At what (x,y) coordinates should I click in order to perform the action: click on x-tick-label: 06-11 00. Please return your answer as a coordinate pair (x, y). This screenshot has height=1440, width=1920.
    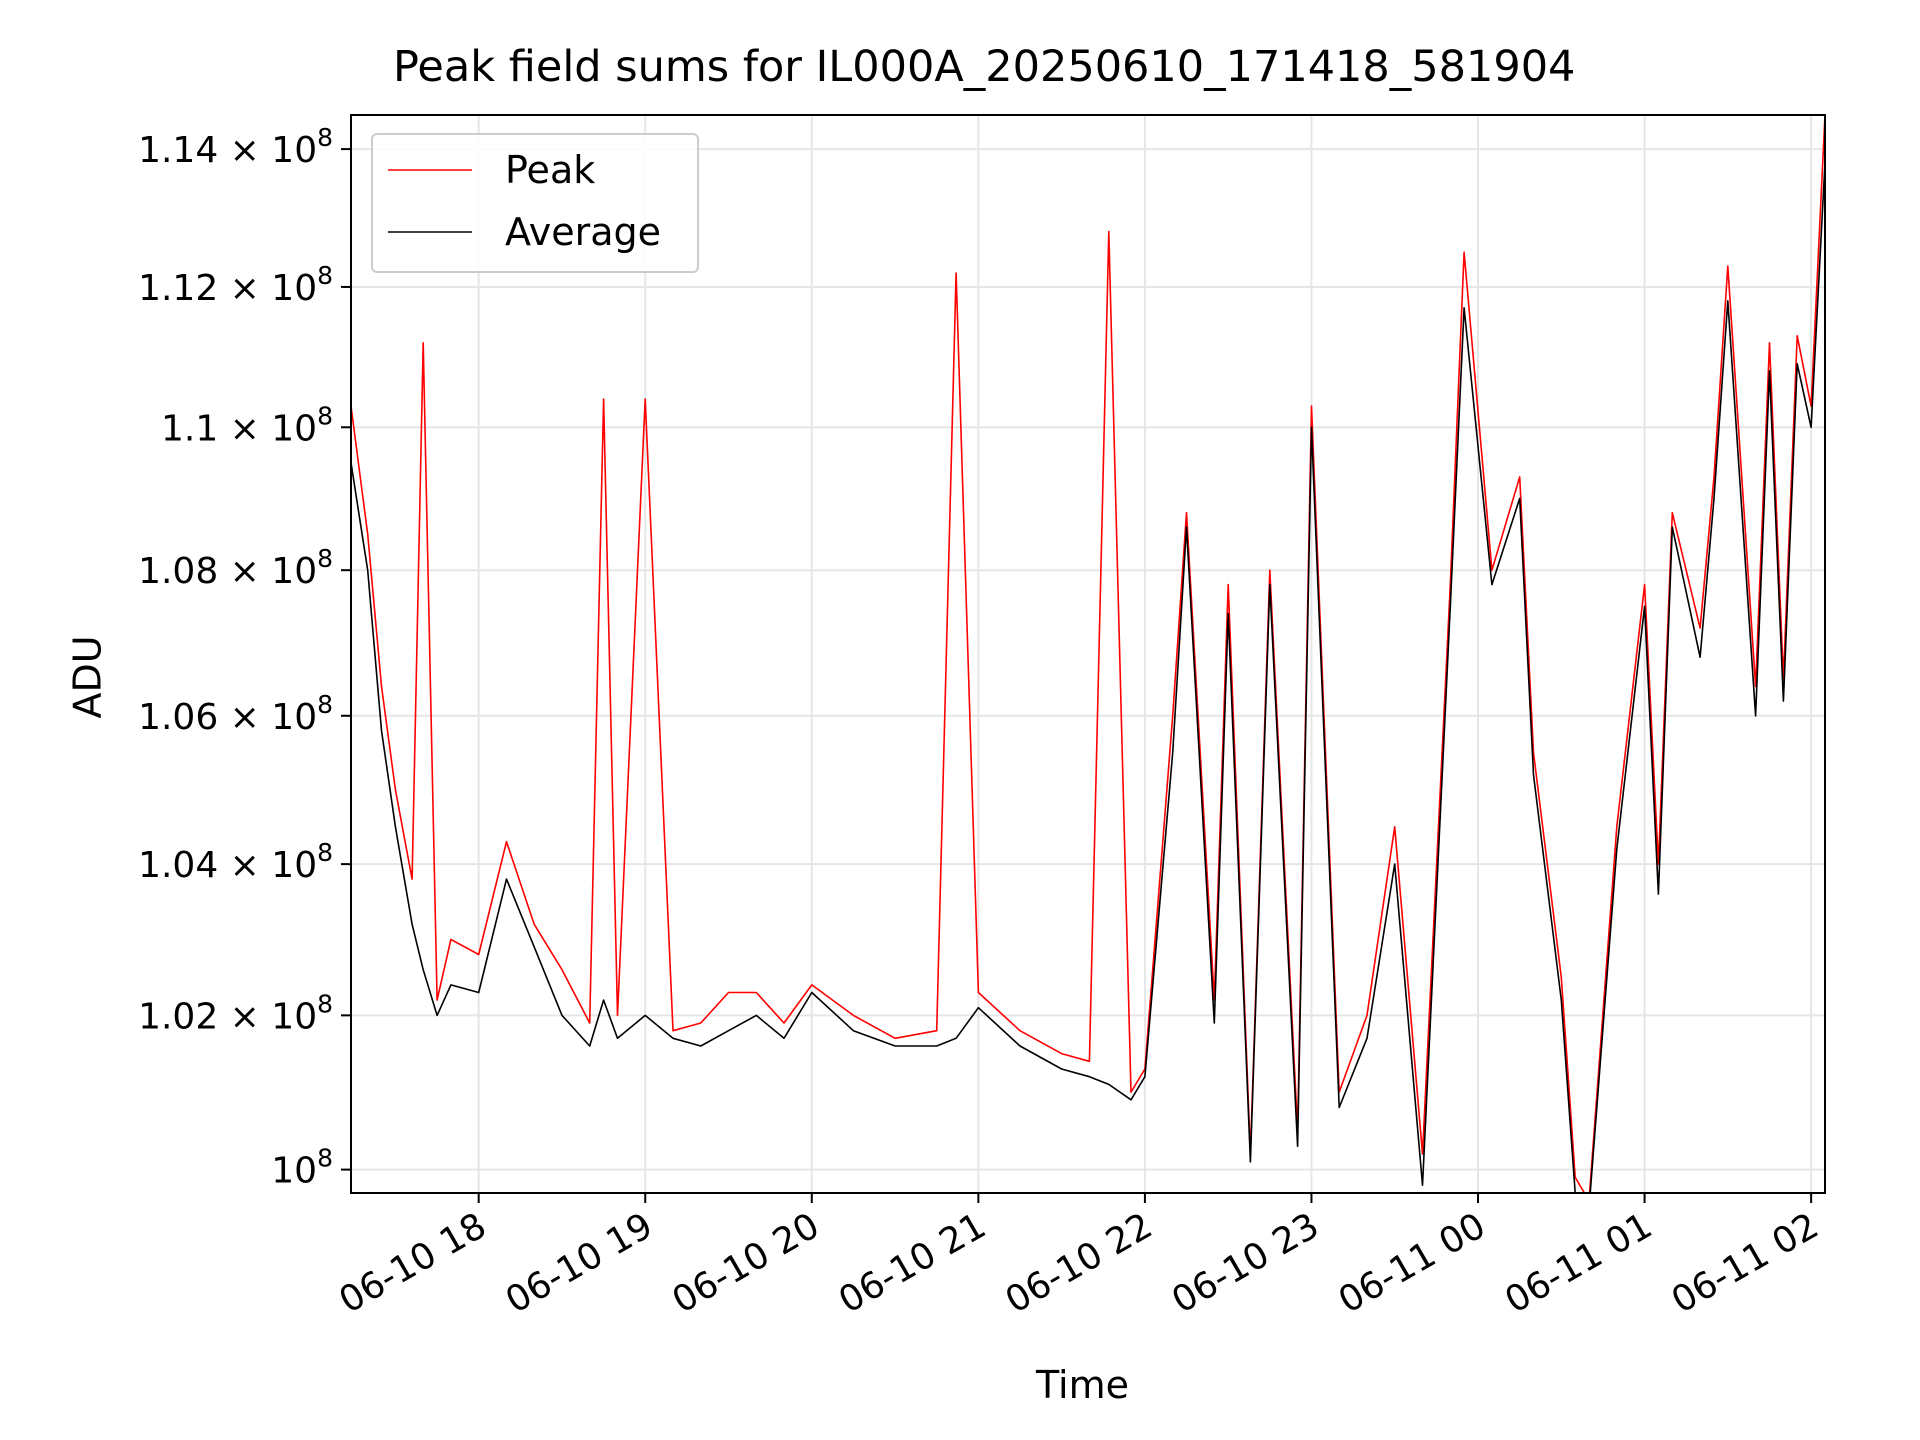
    Looking at the image, I should click on (1412, 1263).